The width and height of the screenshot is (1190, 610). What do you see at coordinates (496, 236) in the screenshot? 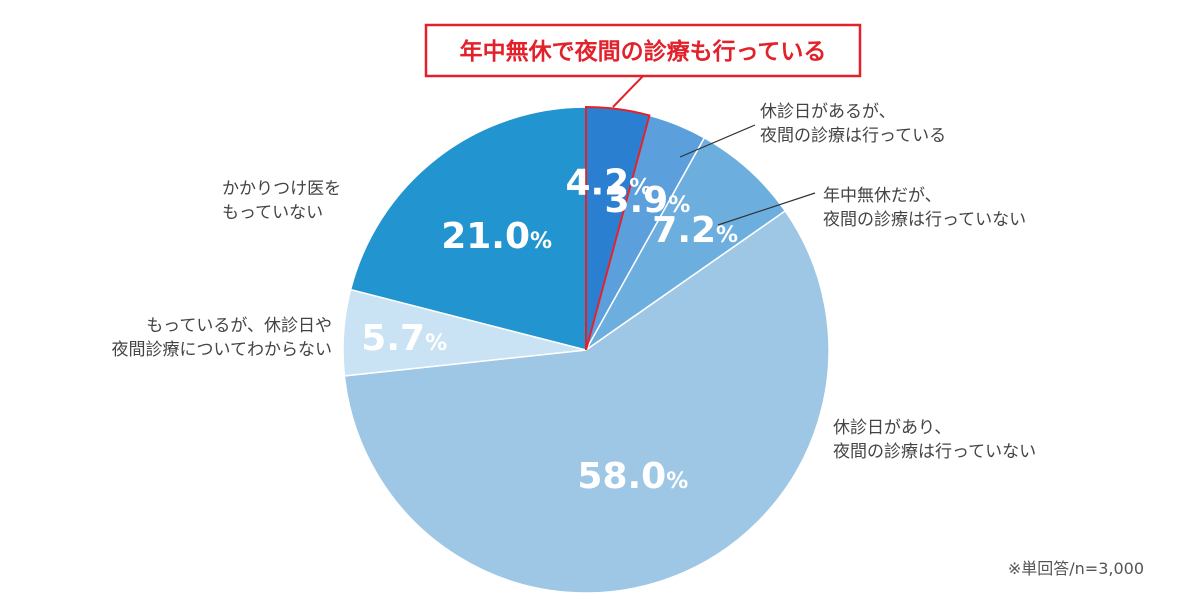
I see `slice-value-label-6: 21.0%` at bounding box center [496, 236].